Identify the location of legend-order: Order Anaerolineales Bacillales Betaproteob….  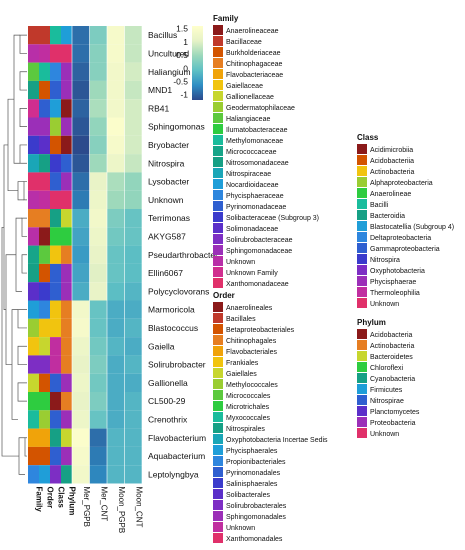
(270, 417).